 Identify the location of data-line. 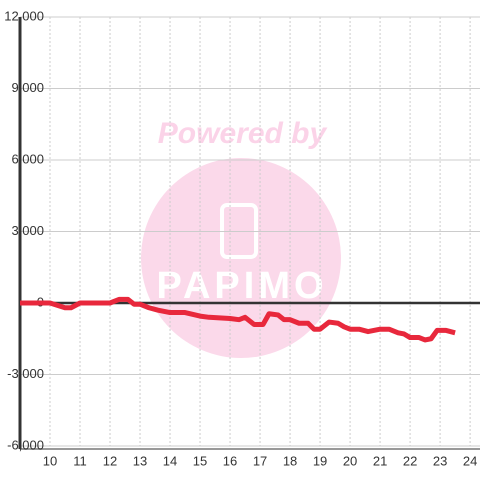
(238, 319).